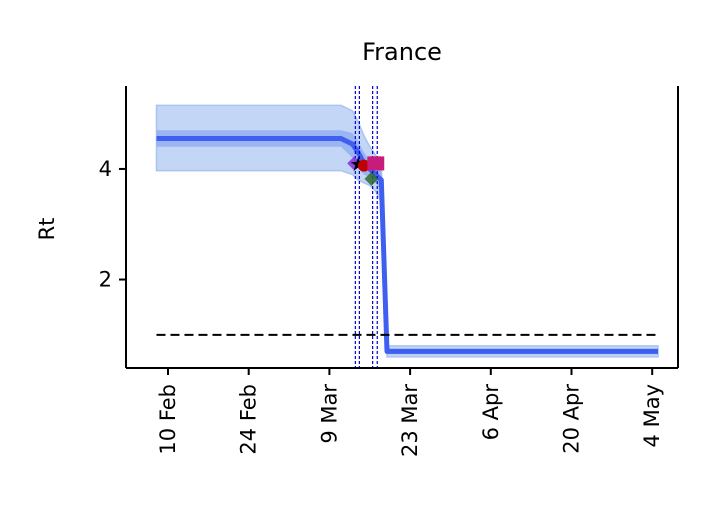 The height and width of the screenshot is (531, 708). Describe the element at coordinates (491, 412) in the screenshot. I see `x-tick-label-5: 6 Apr` at that location.